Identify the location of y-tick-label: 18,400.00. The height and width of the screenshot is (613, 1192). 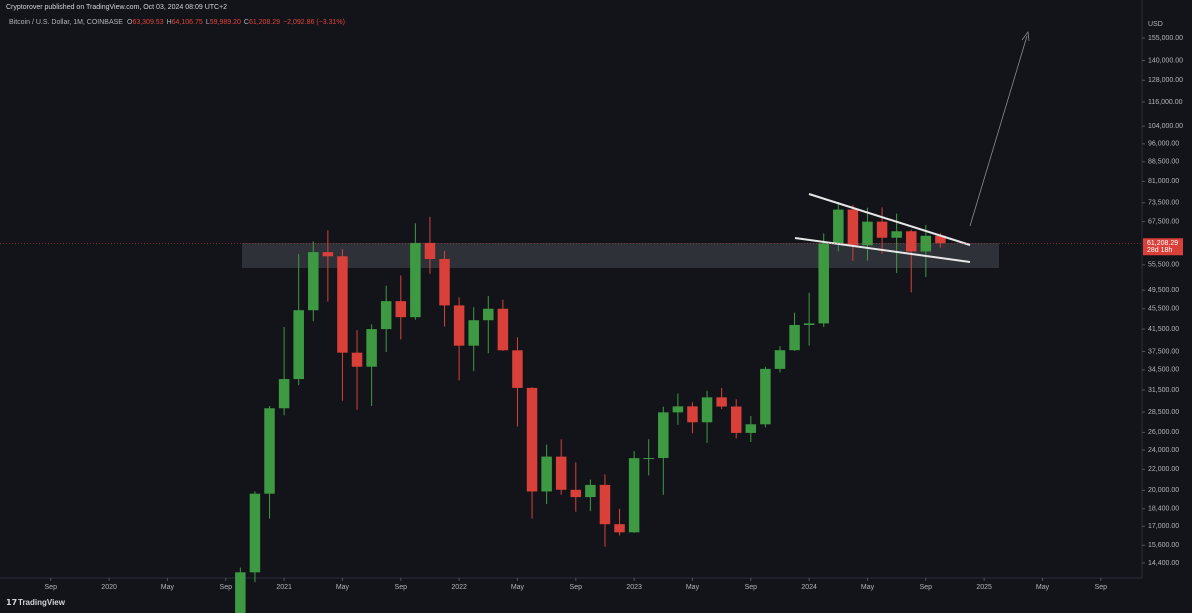
(1163, 509).